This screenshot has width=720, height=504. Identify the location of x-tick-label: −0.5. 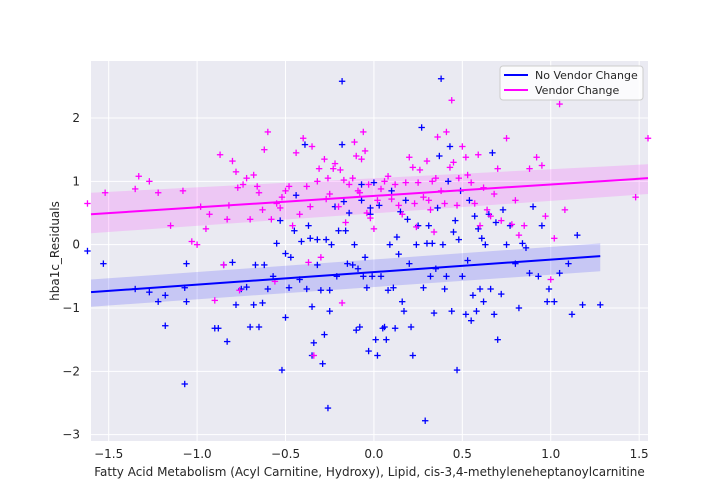
(285, 454).